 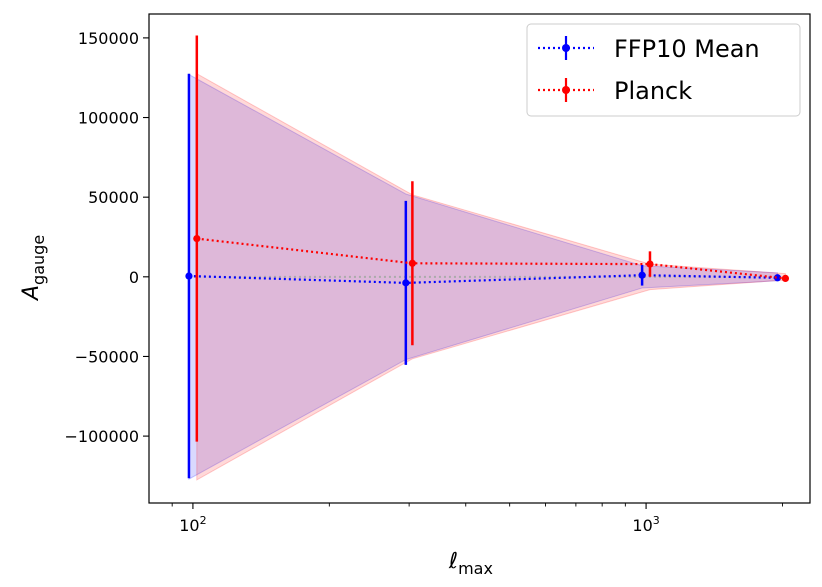 I want to click on y-tick-label: −100000, so click(x=102, y=436).